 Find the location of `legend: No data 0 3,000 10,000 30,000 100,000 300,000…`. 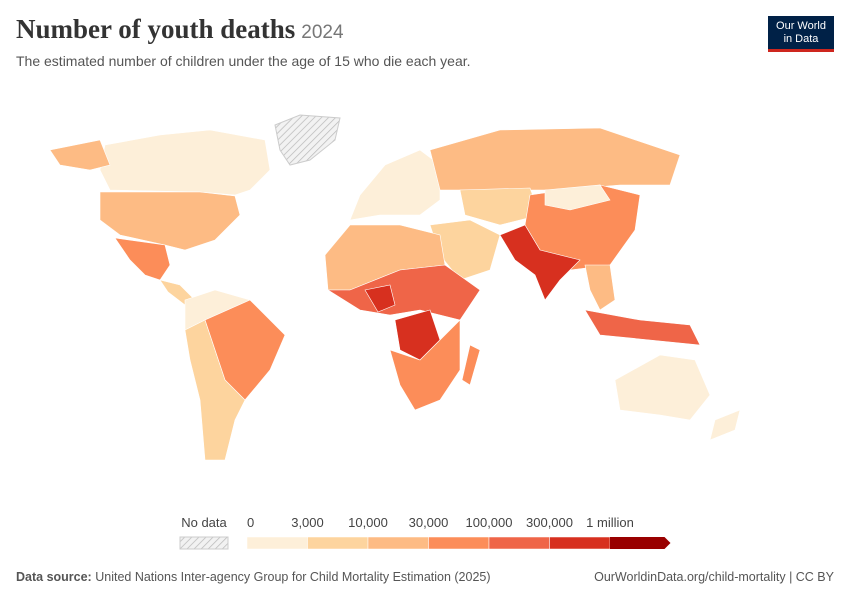

legend: No data 0 3,000 10,000 30,000 100,000 300,000… is located at coordinates (425, 532).